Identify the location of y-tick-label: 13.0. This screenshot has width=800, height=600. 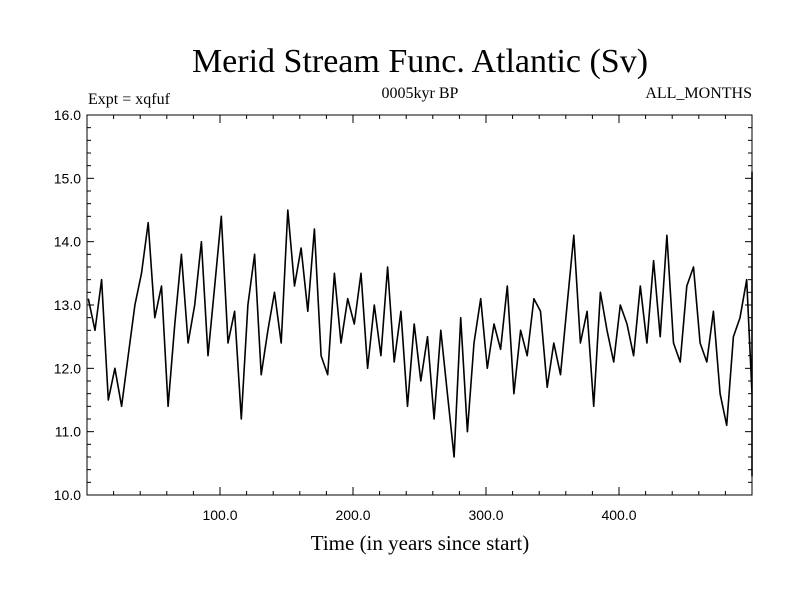
(67, 305).